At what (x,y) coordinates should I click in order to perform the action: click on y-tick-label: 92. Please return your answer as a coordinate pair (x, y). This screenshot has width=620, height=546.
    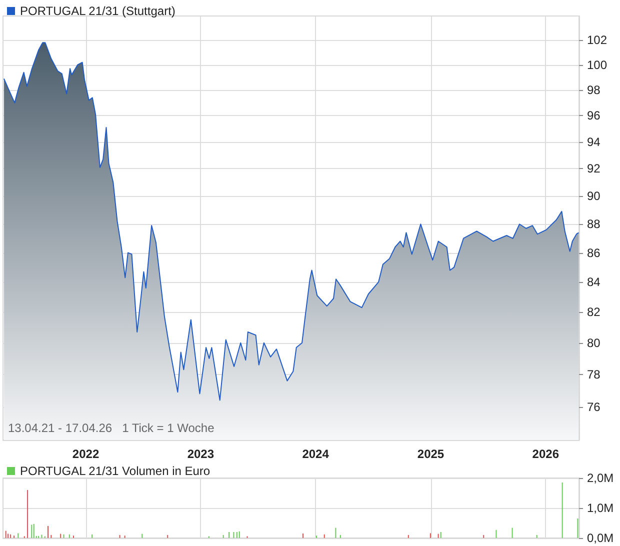
    Looking at the image, I should click on (594, 169).